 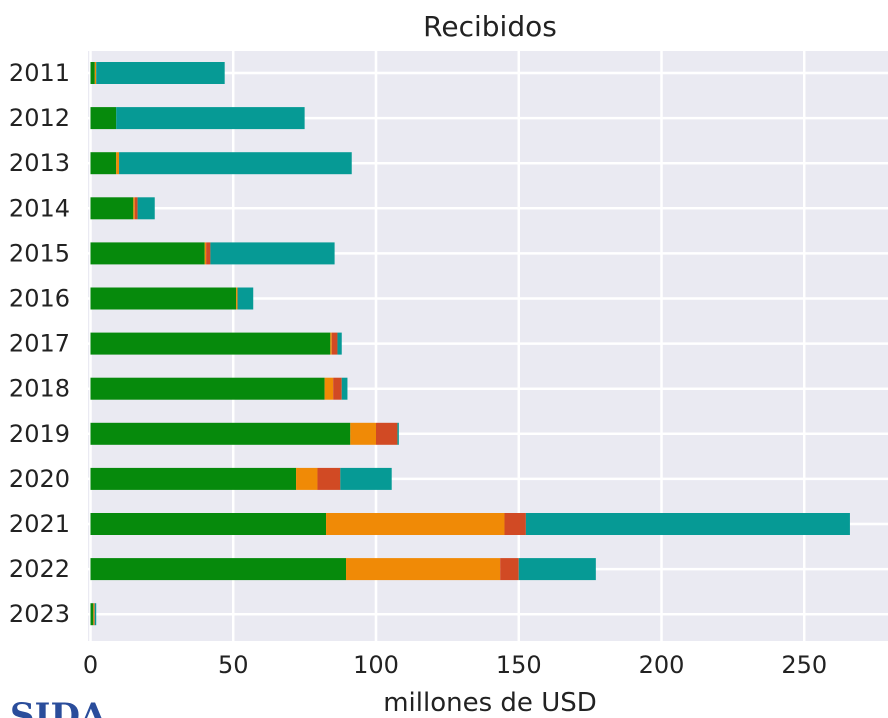 I want to click on x-tick-label: 200, so click(x=662, y=665).